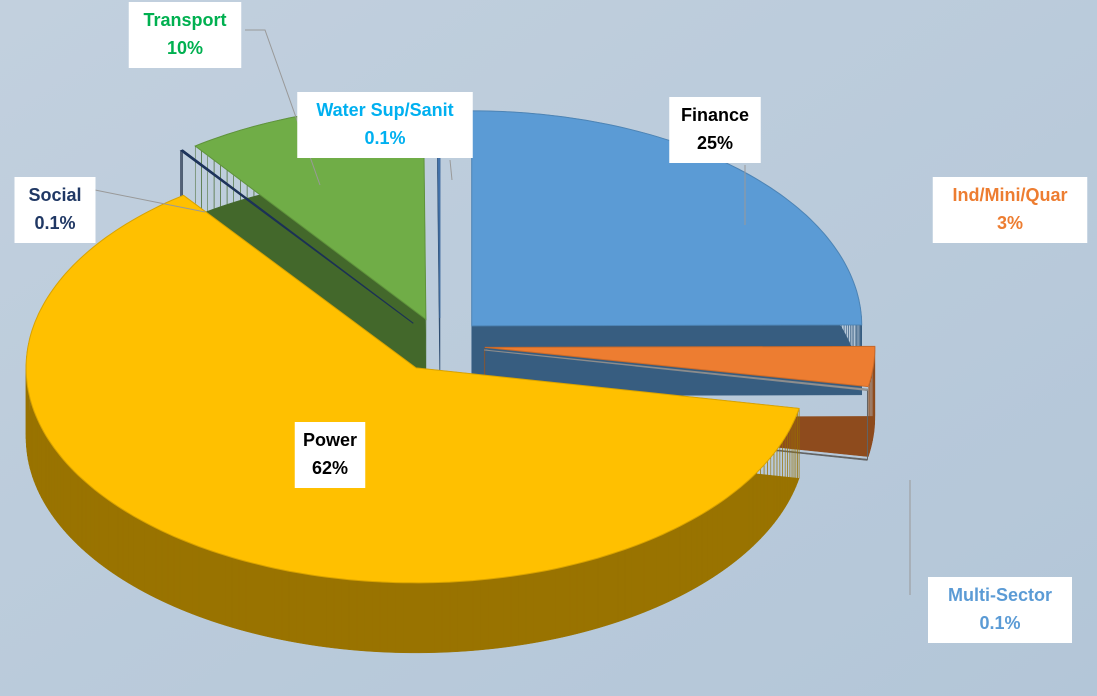  Describe the element at coordinates (675, 405) in the screenshot. I see `slice-side` at that location.